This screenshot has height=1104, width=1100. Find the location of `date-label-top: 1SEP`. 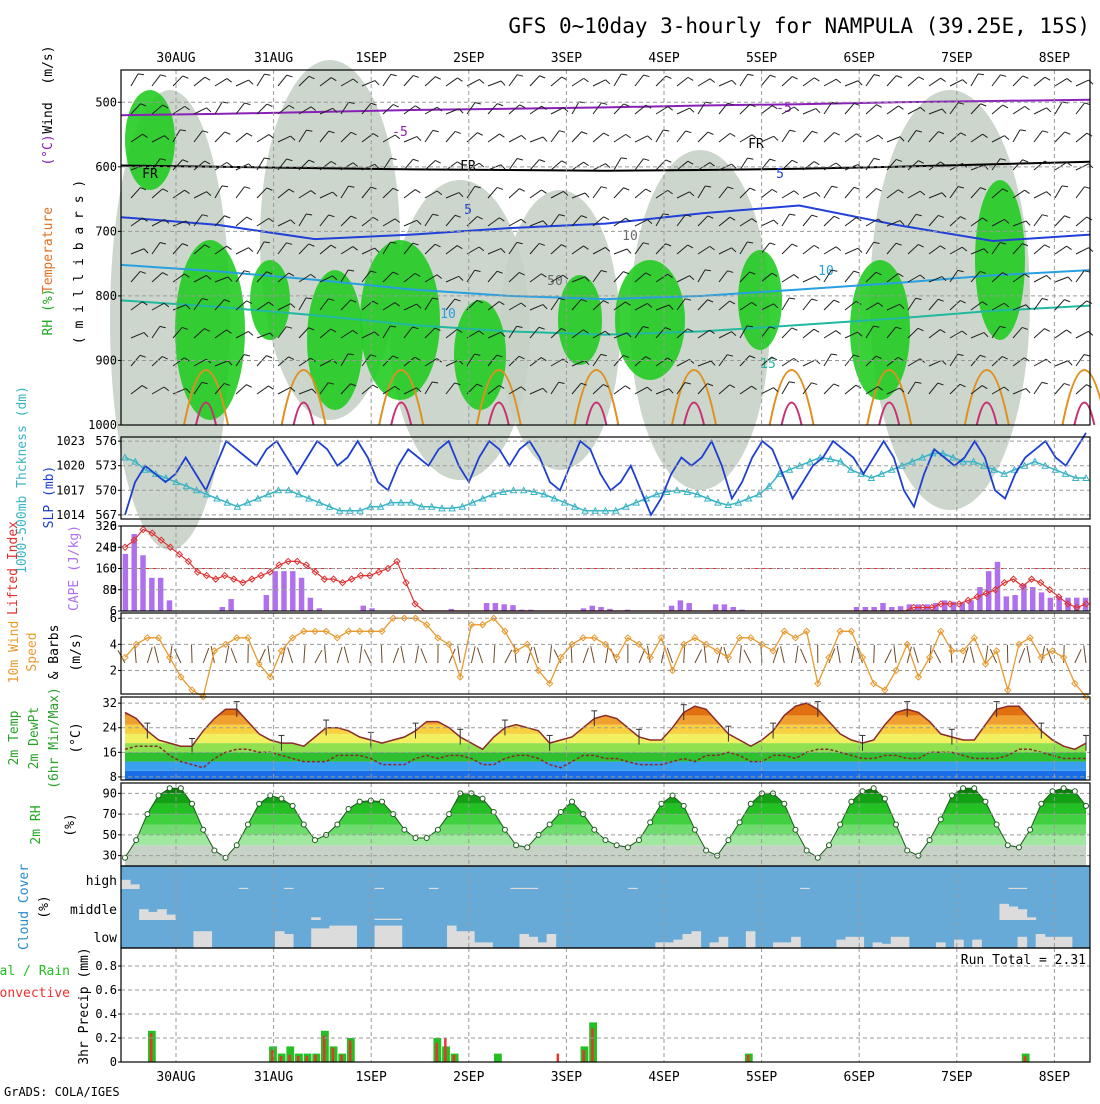

date-label-top: 1SEP is located at coordinates (371, 58).